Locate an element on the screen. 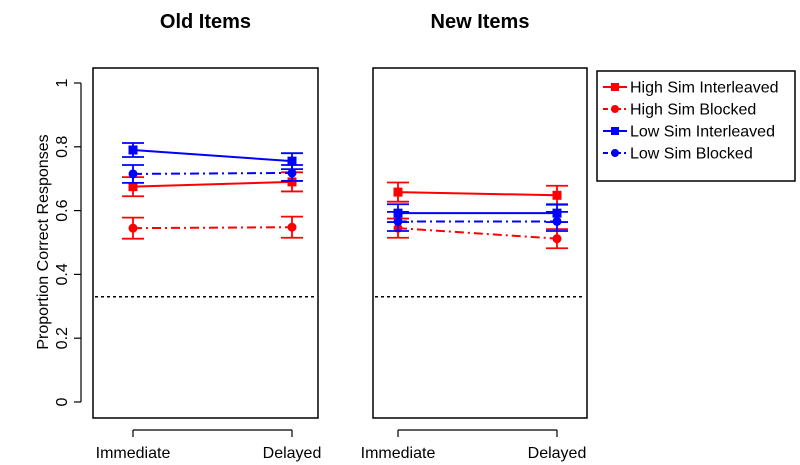 This screenshot has height=465, width=800. legend-label: High Sim Blocked is located at coordinates (693, 110).